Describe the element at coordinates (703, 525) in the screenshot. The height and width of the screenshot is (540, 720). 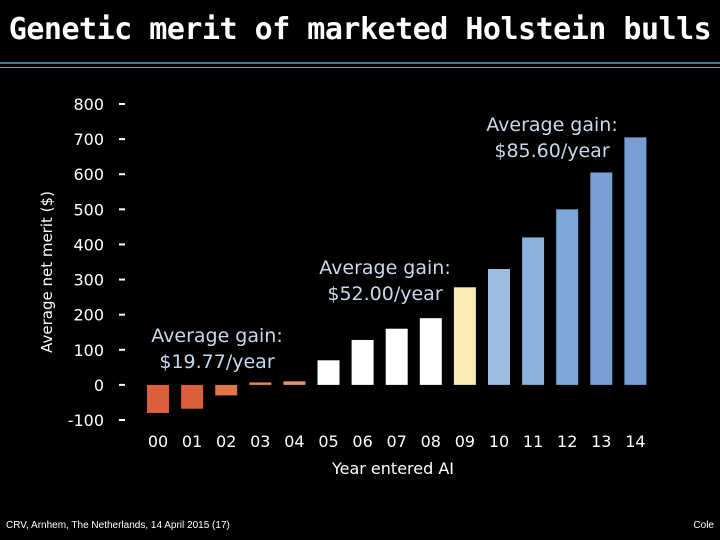
I see `footer-author: Cole` at that location.